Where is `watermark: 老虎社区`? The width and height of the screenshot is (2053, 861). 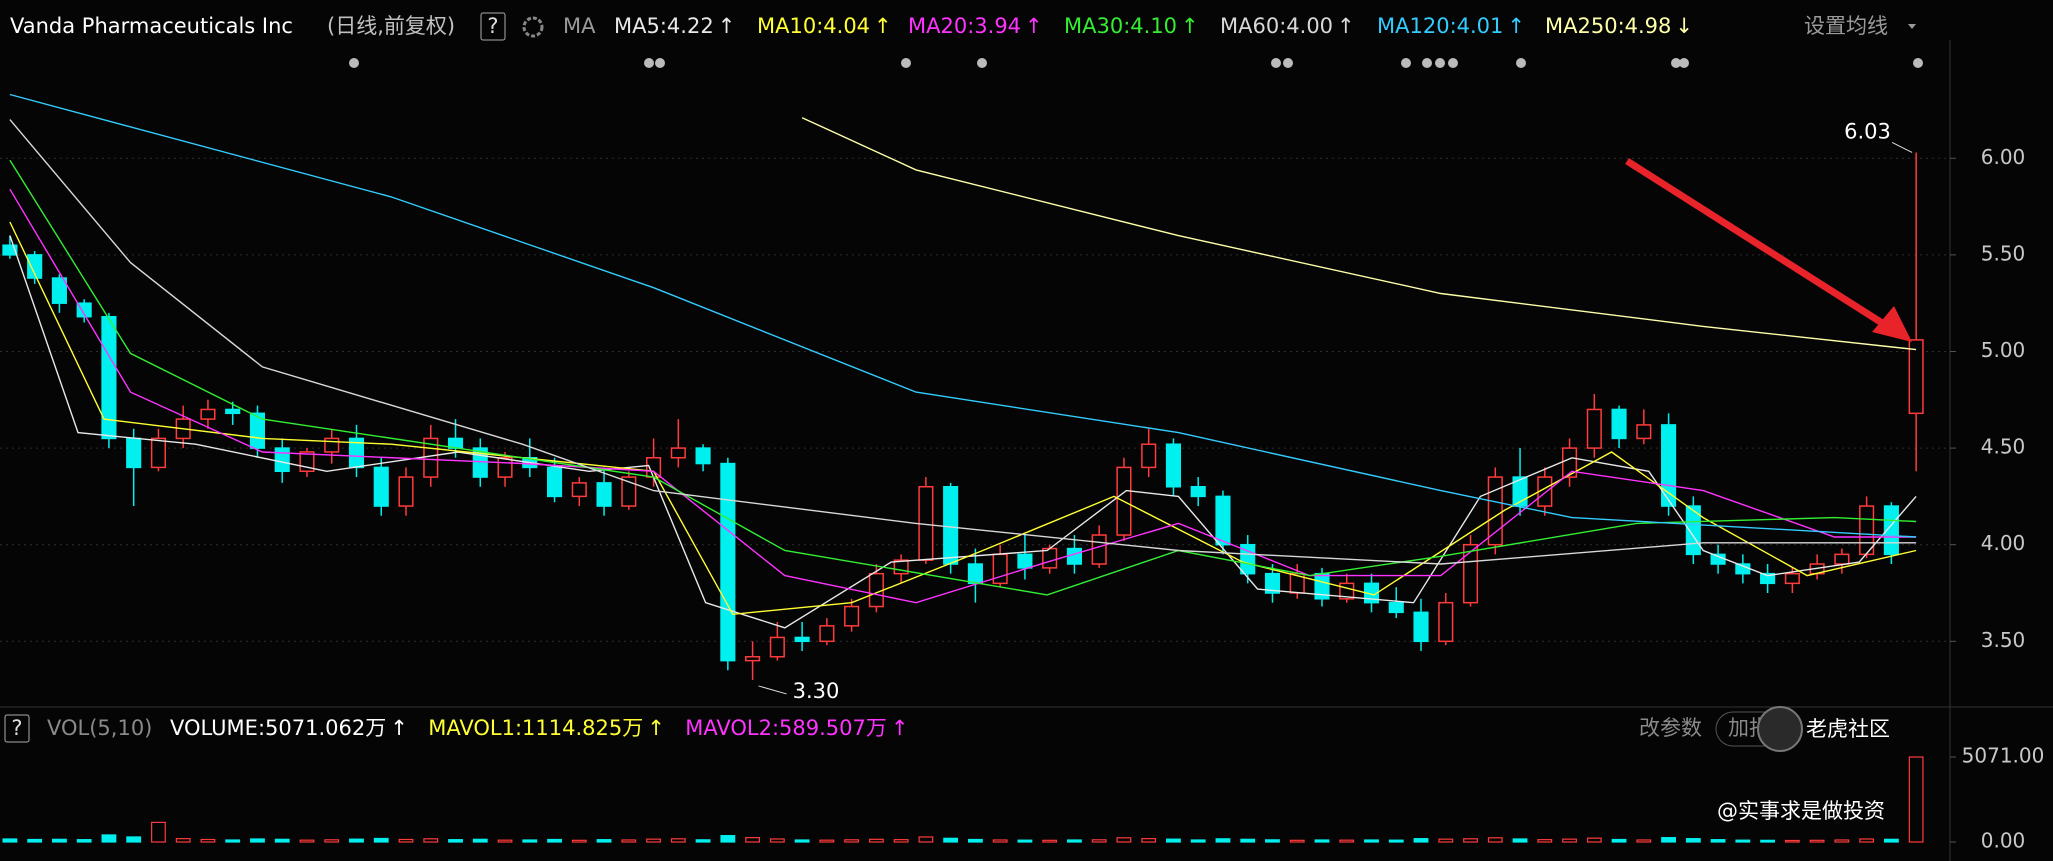 watermark: 老虎社区 is located at coordinates (1848, 729).